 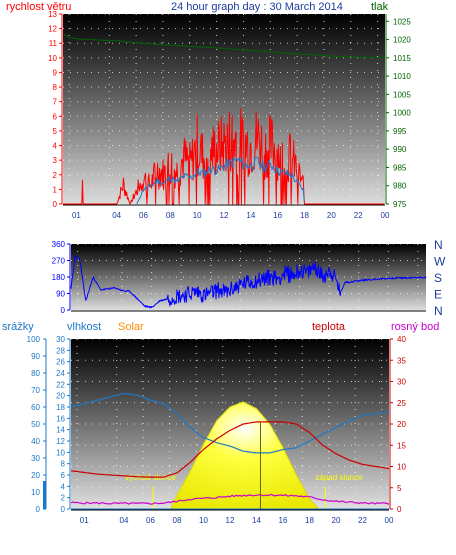 I want to click on compass-label: E, so click(x=438, y=295).